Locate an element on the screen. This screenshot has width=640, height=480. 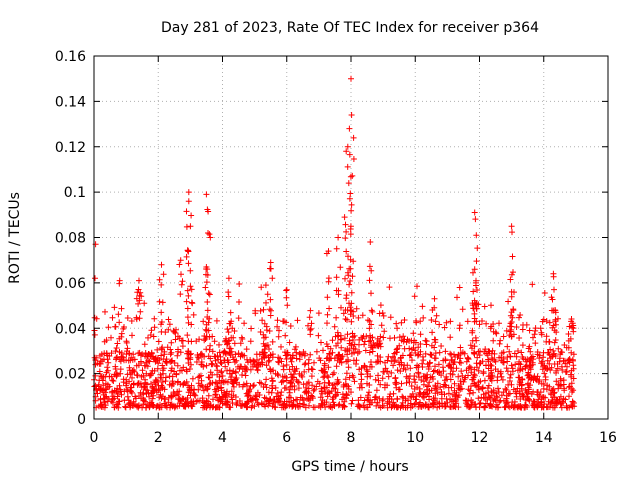
y-tick-label: 0.14 is located at coordinates (70, 102).